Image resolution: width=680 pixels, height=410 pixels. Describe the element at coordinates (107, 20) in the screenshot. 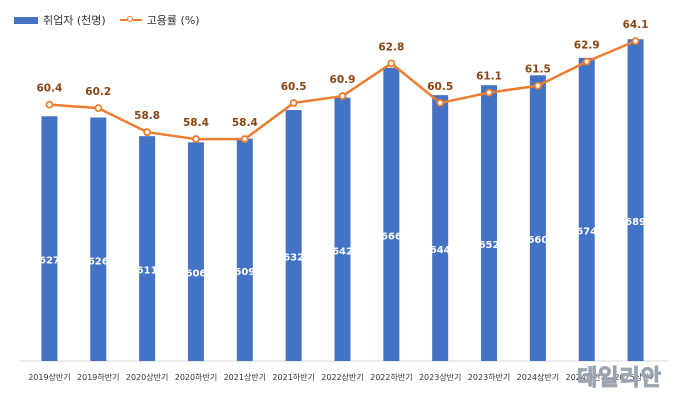

I see `legend: 취업자 (천명) 고용률 (%)` at that location.